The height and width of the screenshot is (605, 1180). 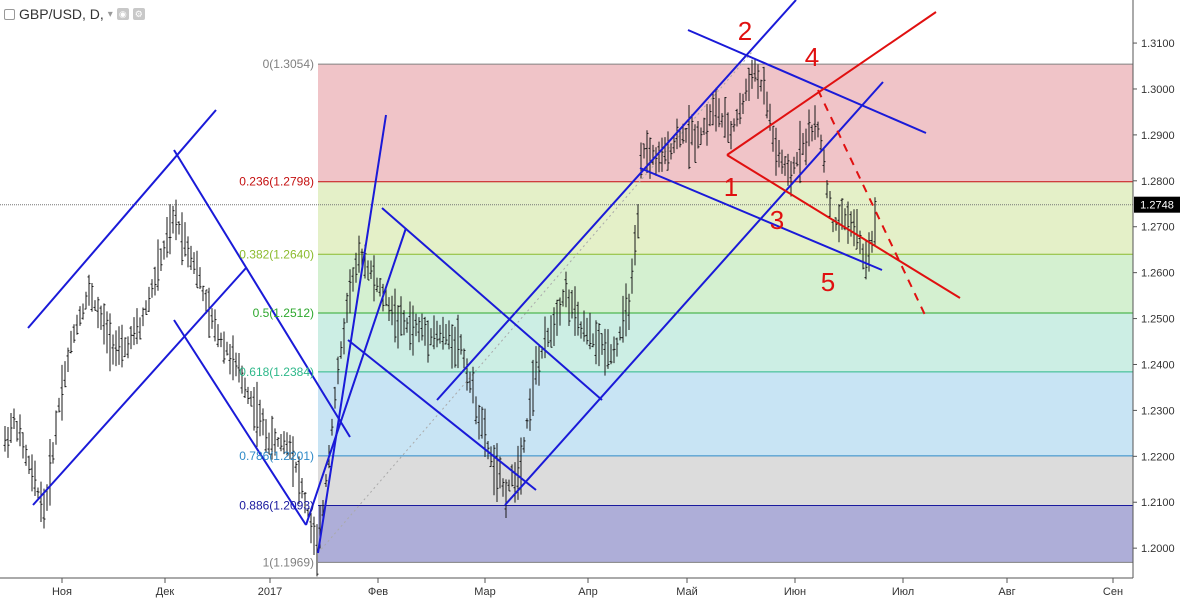 I want to click on x-tick-label: Фев, so click(x=378, y=592).